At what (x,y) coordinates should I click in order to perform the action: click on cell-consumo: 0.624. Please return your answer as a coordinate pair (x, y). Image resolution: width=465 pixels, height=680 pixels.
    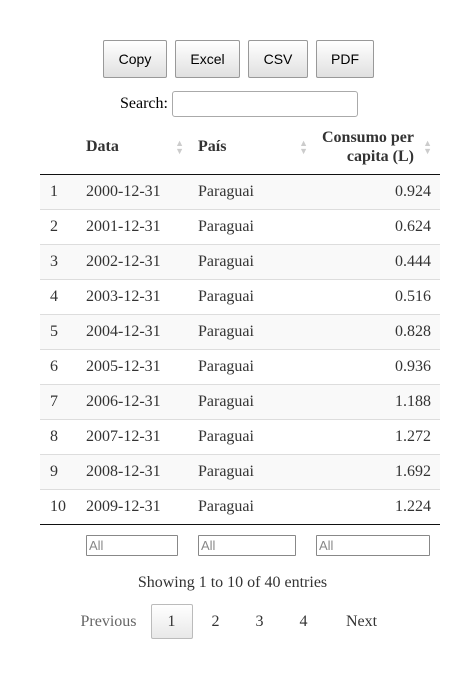
    Looking at the image, I should click on (381, 227).